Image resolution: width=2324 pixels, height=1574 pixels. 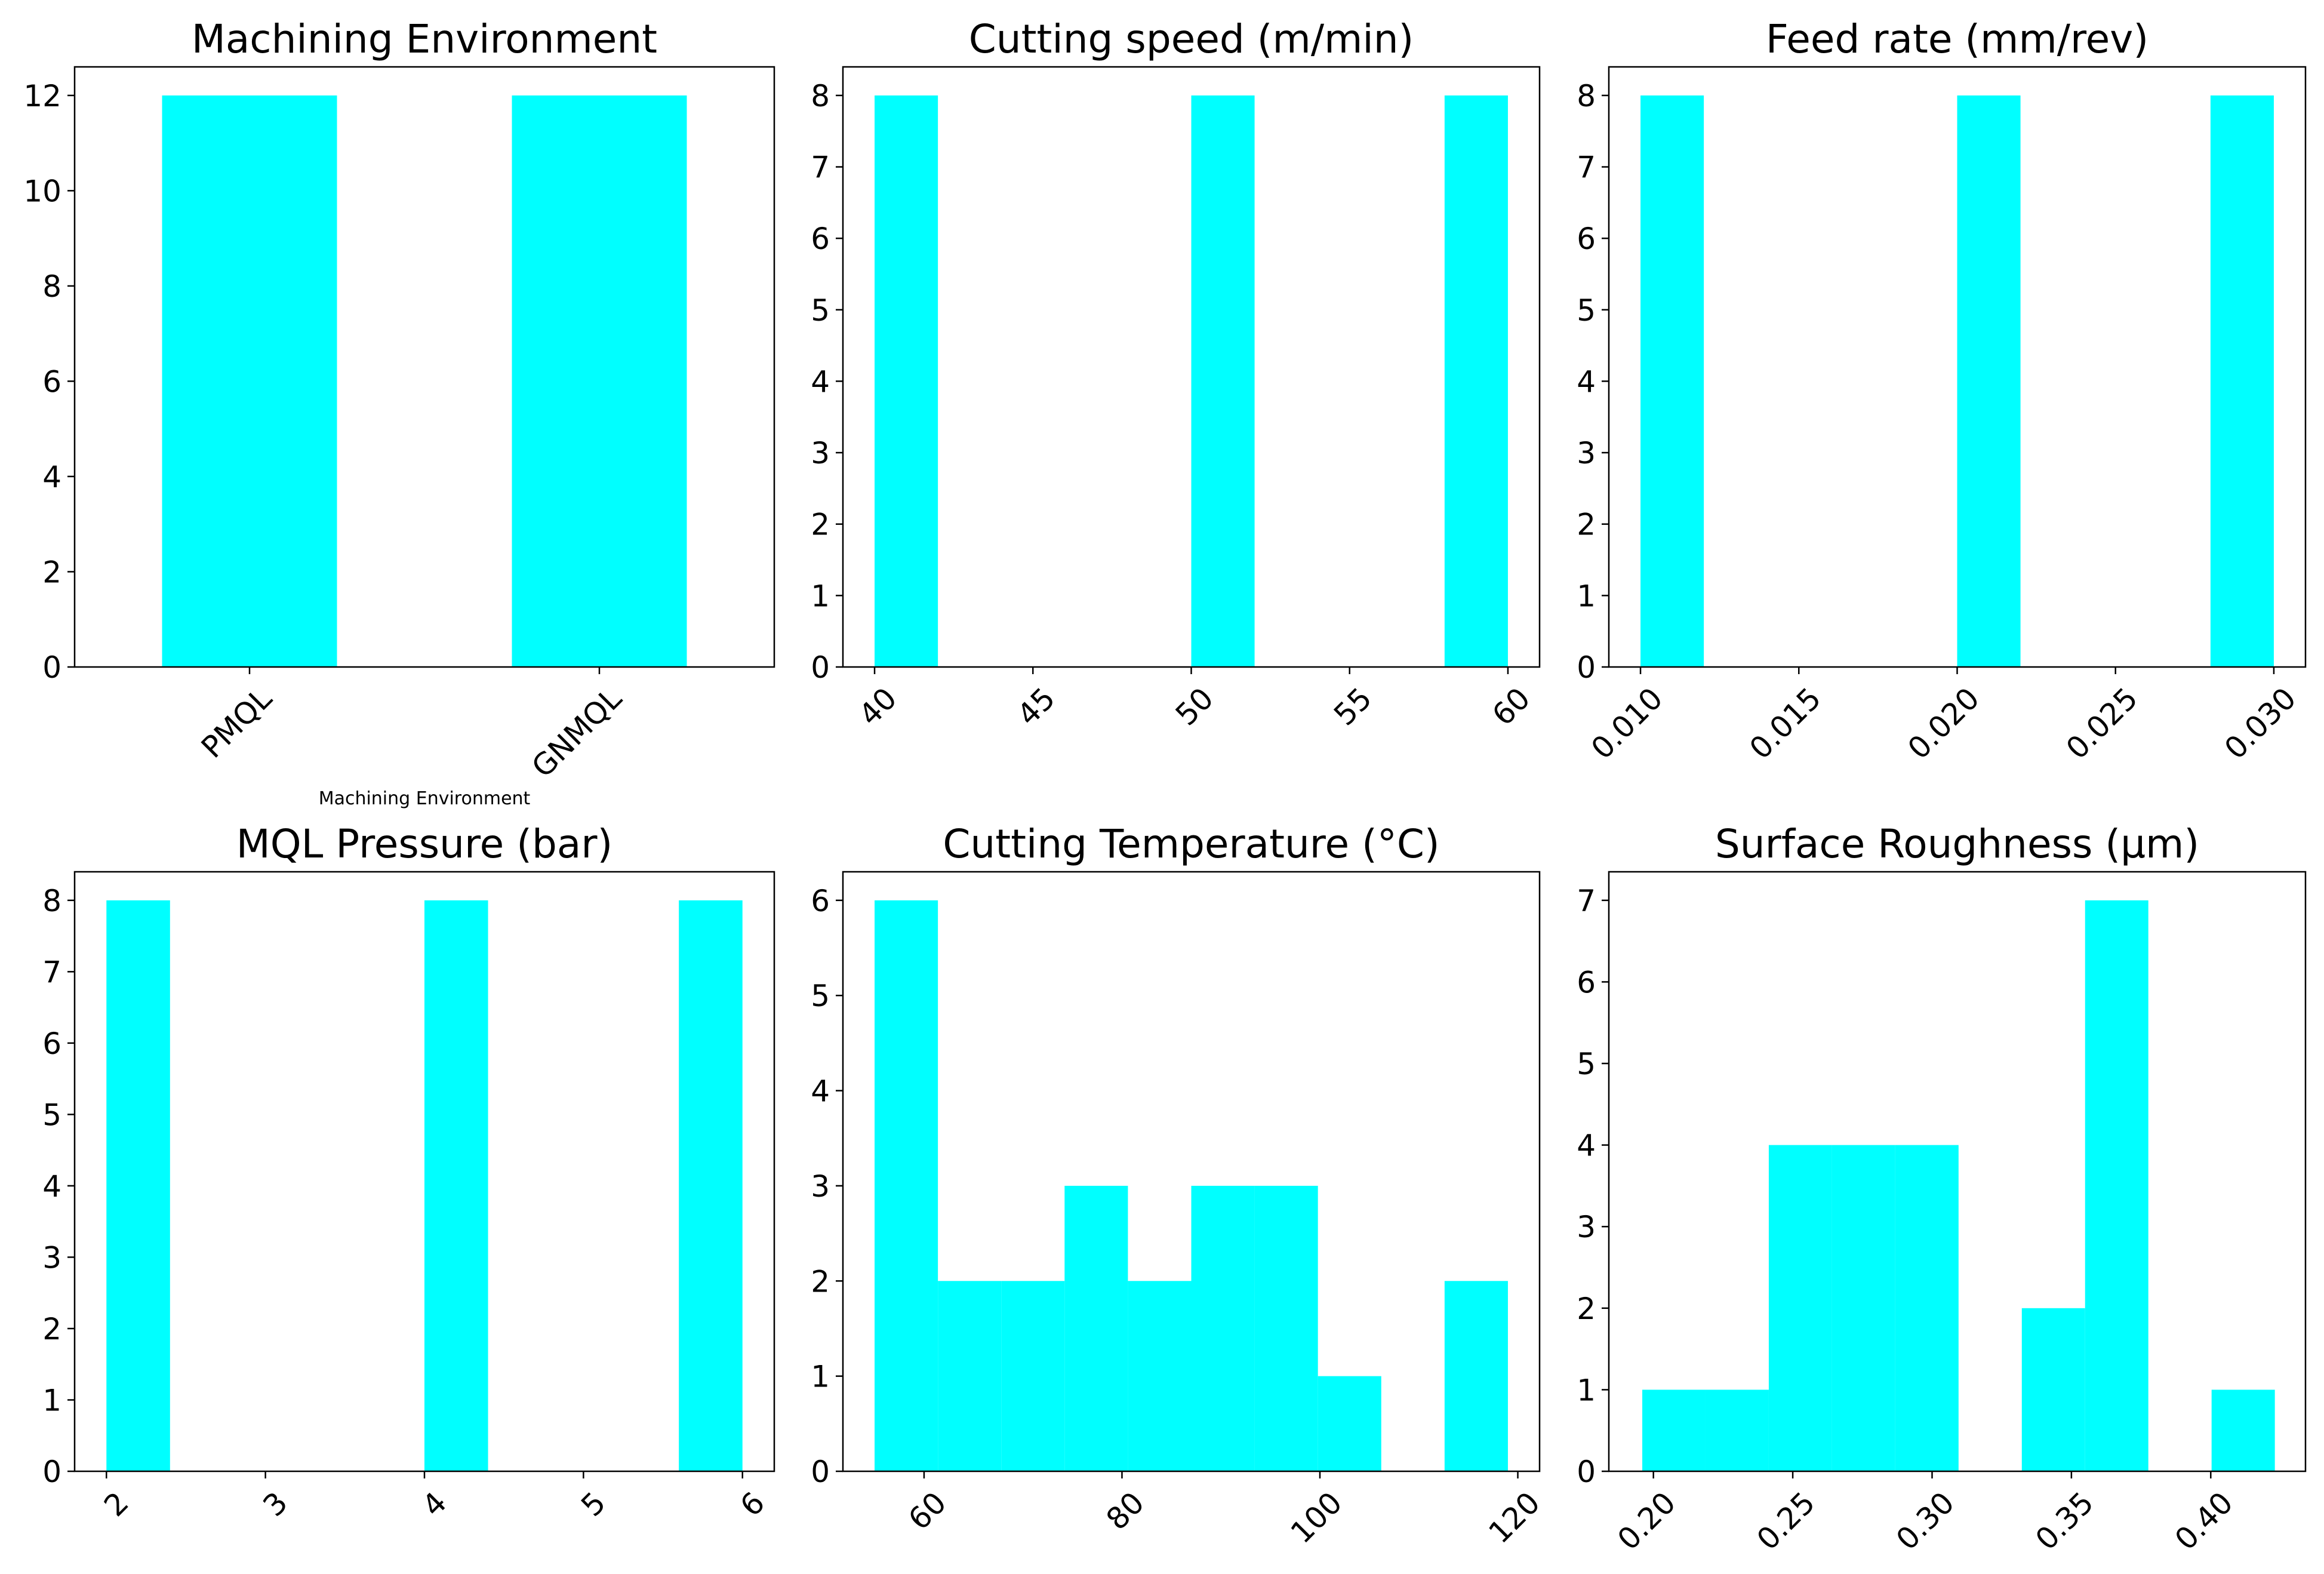 What do you see at coordinates (593, 1504) in the screenshot?
I see `x-tick-label: 5` at bounding box center [593, 1504].